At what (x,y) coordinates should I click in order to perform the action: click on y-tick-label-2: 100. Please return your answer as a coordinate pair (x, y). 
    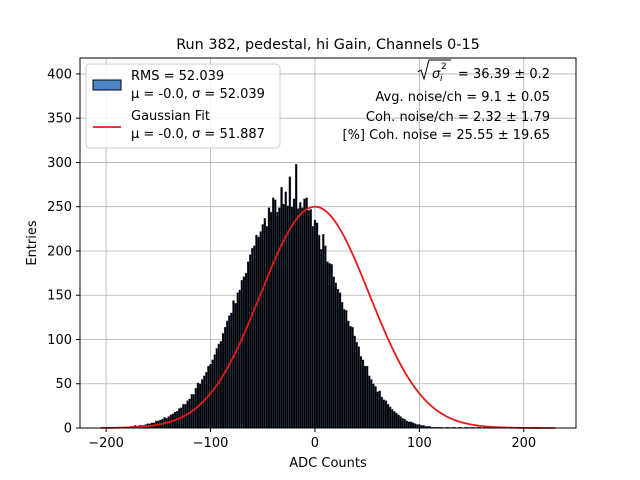
    Looking at the image, I should click on (59, 340).